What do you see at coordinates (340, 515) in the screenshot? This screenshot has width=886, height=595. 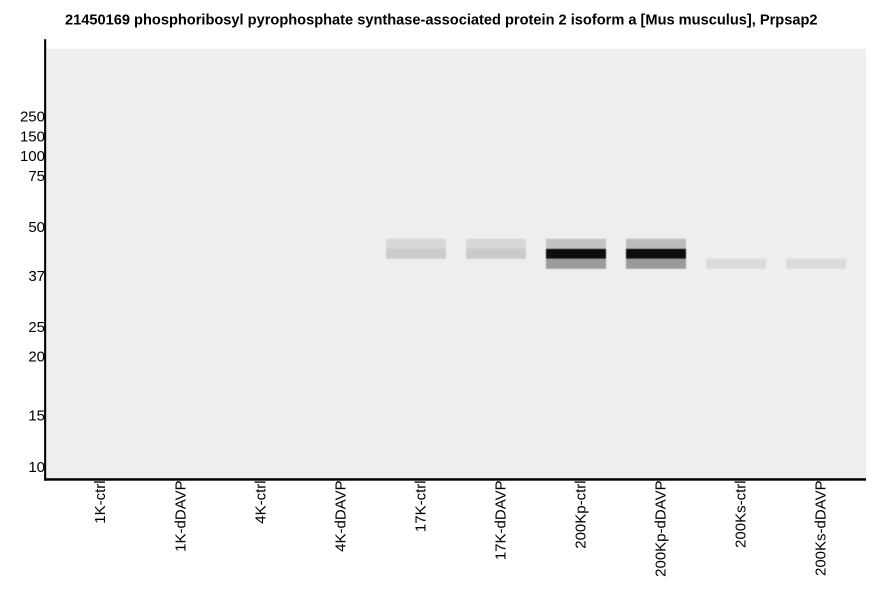 I see `svg-text: 4K-dDAVP` at bounding box center [340, 515].